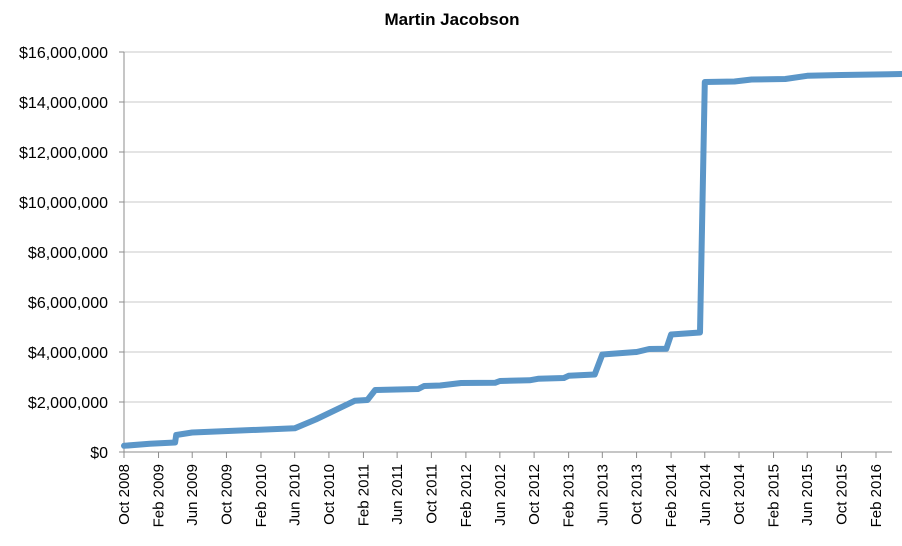  I want to click on x-tick-label: Oct 2009, so click(226, 494).